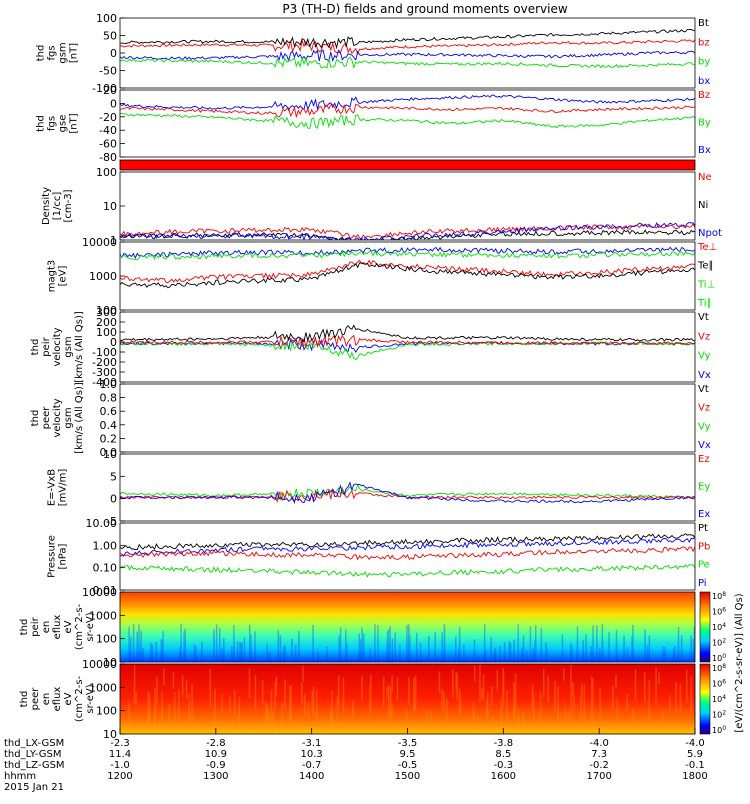 This screenshot has height=804, width=750. What do you see at coordinates (407, 123) in the screenshot?
I see `panel-frame` at bounding box center [407, 123].